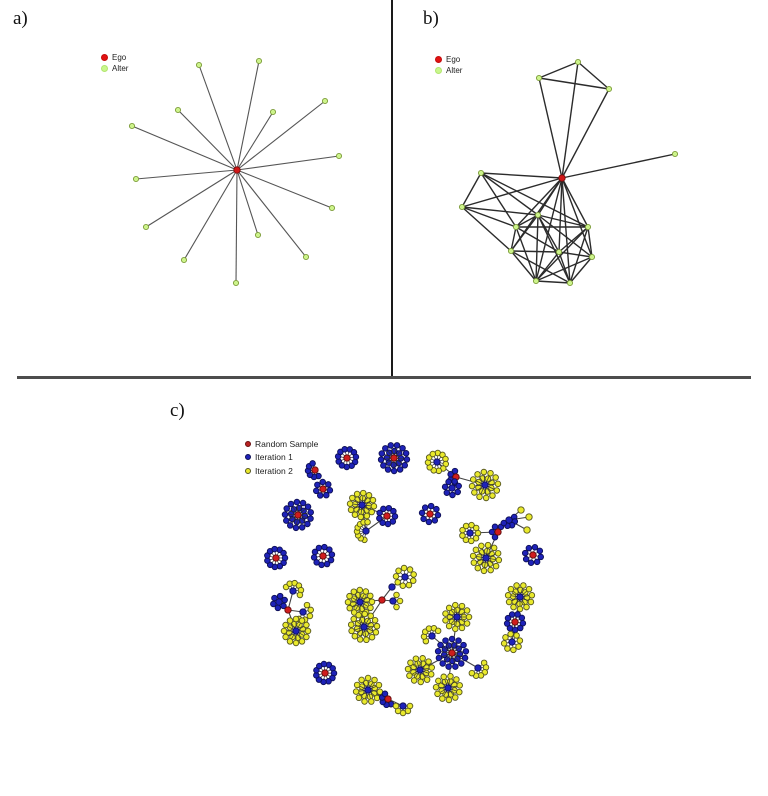 This screenshot has height=796, width=768. I want to click on legend-label: Ego, so click(119, 57).